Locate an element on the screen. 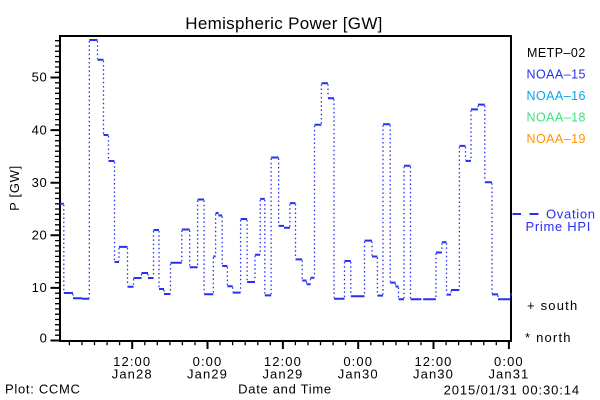  svg-text: P [GW] is located at coordinates (14, 188).